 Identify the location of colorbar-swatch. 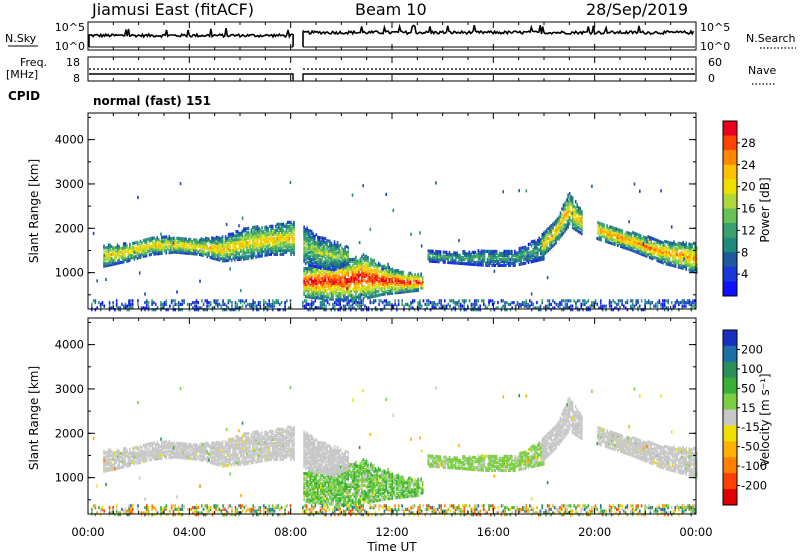
(730, 231).